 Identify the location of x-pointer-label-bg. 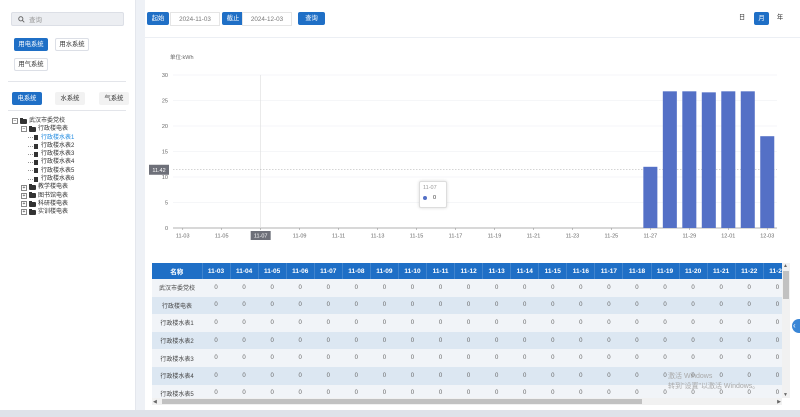
(260, 235).